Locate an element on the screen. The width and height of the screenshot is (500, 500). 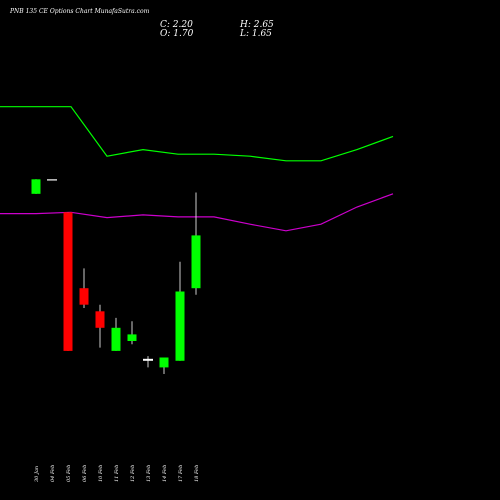
open-price-label: O: 1.70 is located at coordinates (177, 34).